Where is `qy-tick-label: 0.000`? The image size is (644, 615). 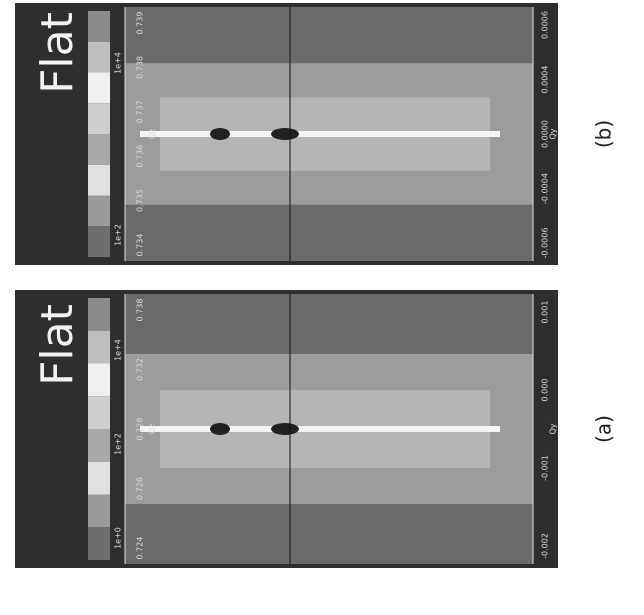
qy-tick-label: 0.000 is located at coordinates (545, 390).